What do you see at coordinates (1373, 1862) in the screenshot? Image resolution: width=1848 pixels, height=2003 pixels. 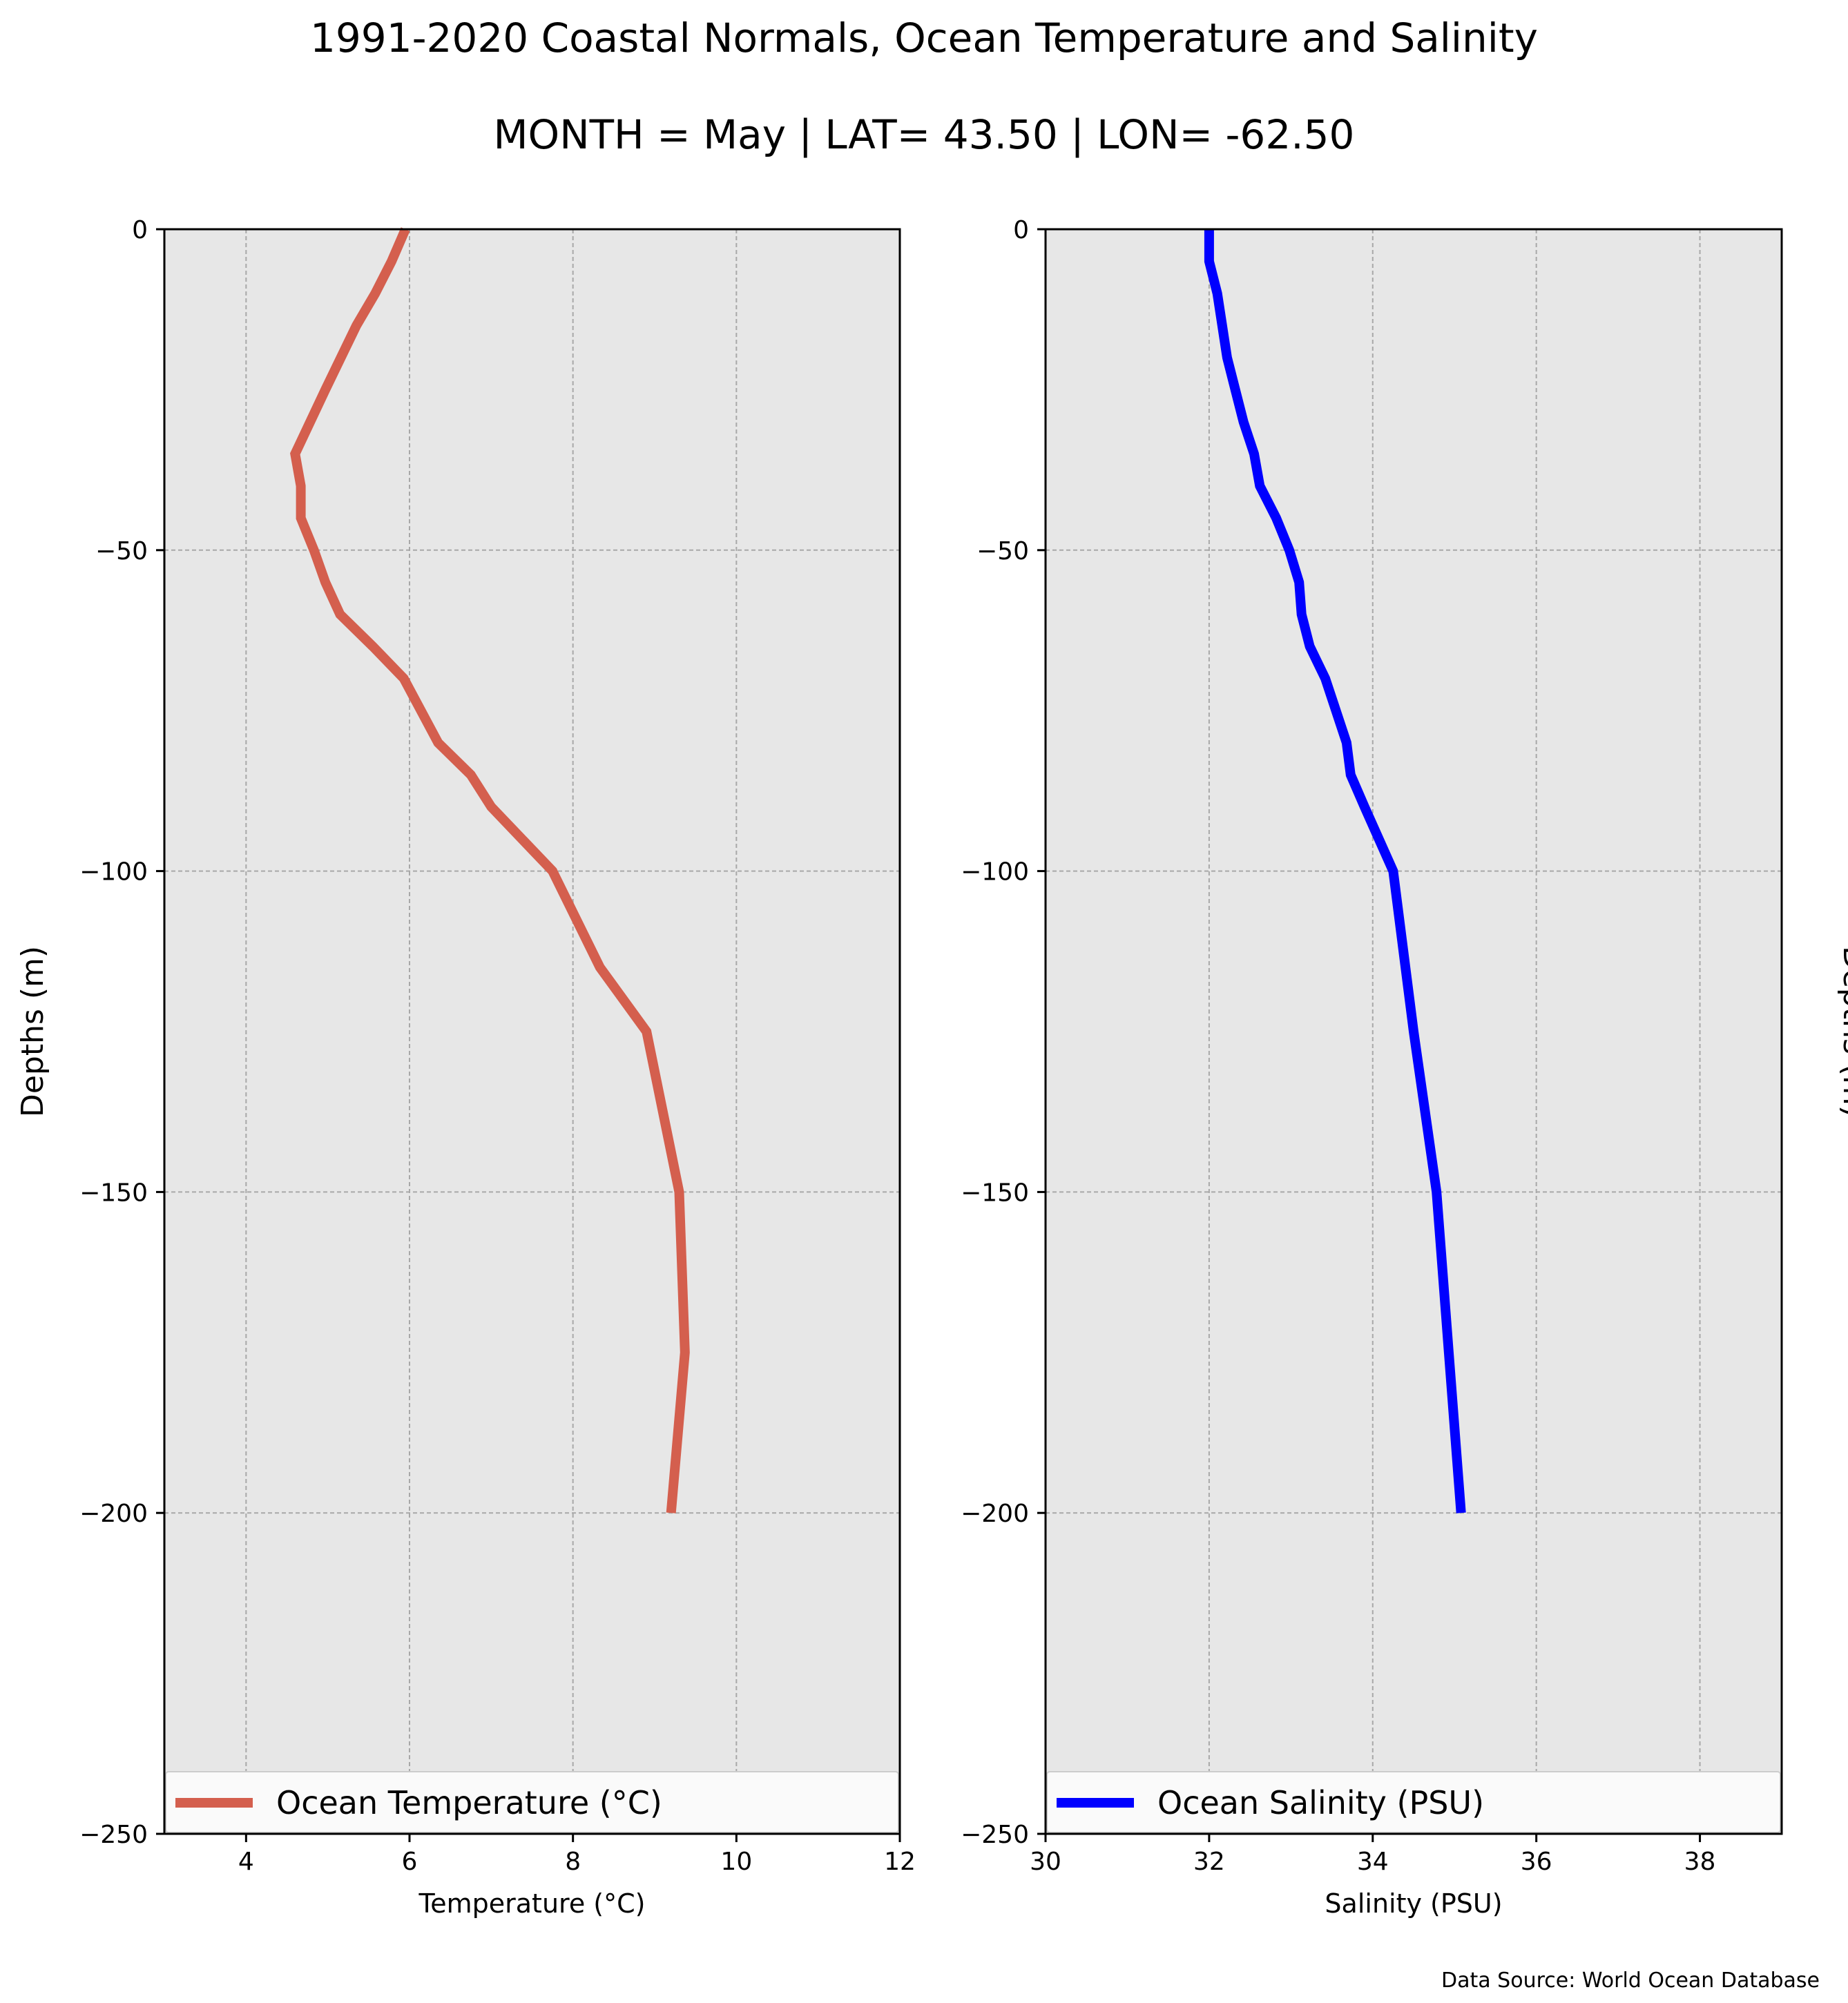 I see `x-tick-label: 34` at bounding box center [1373, 1862].